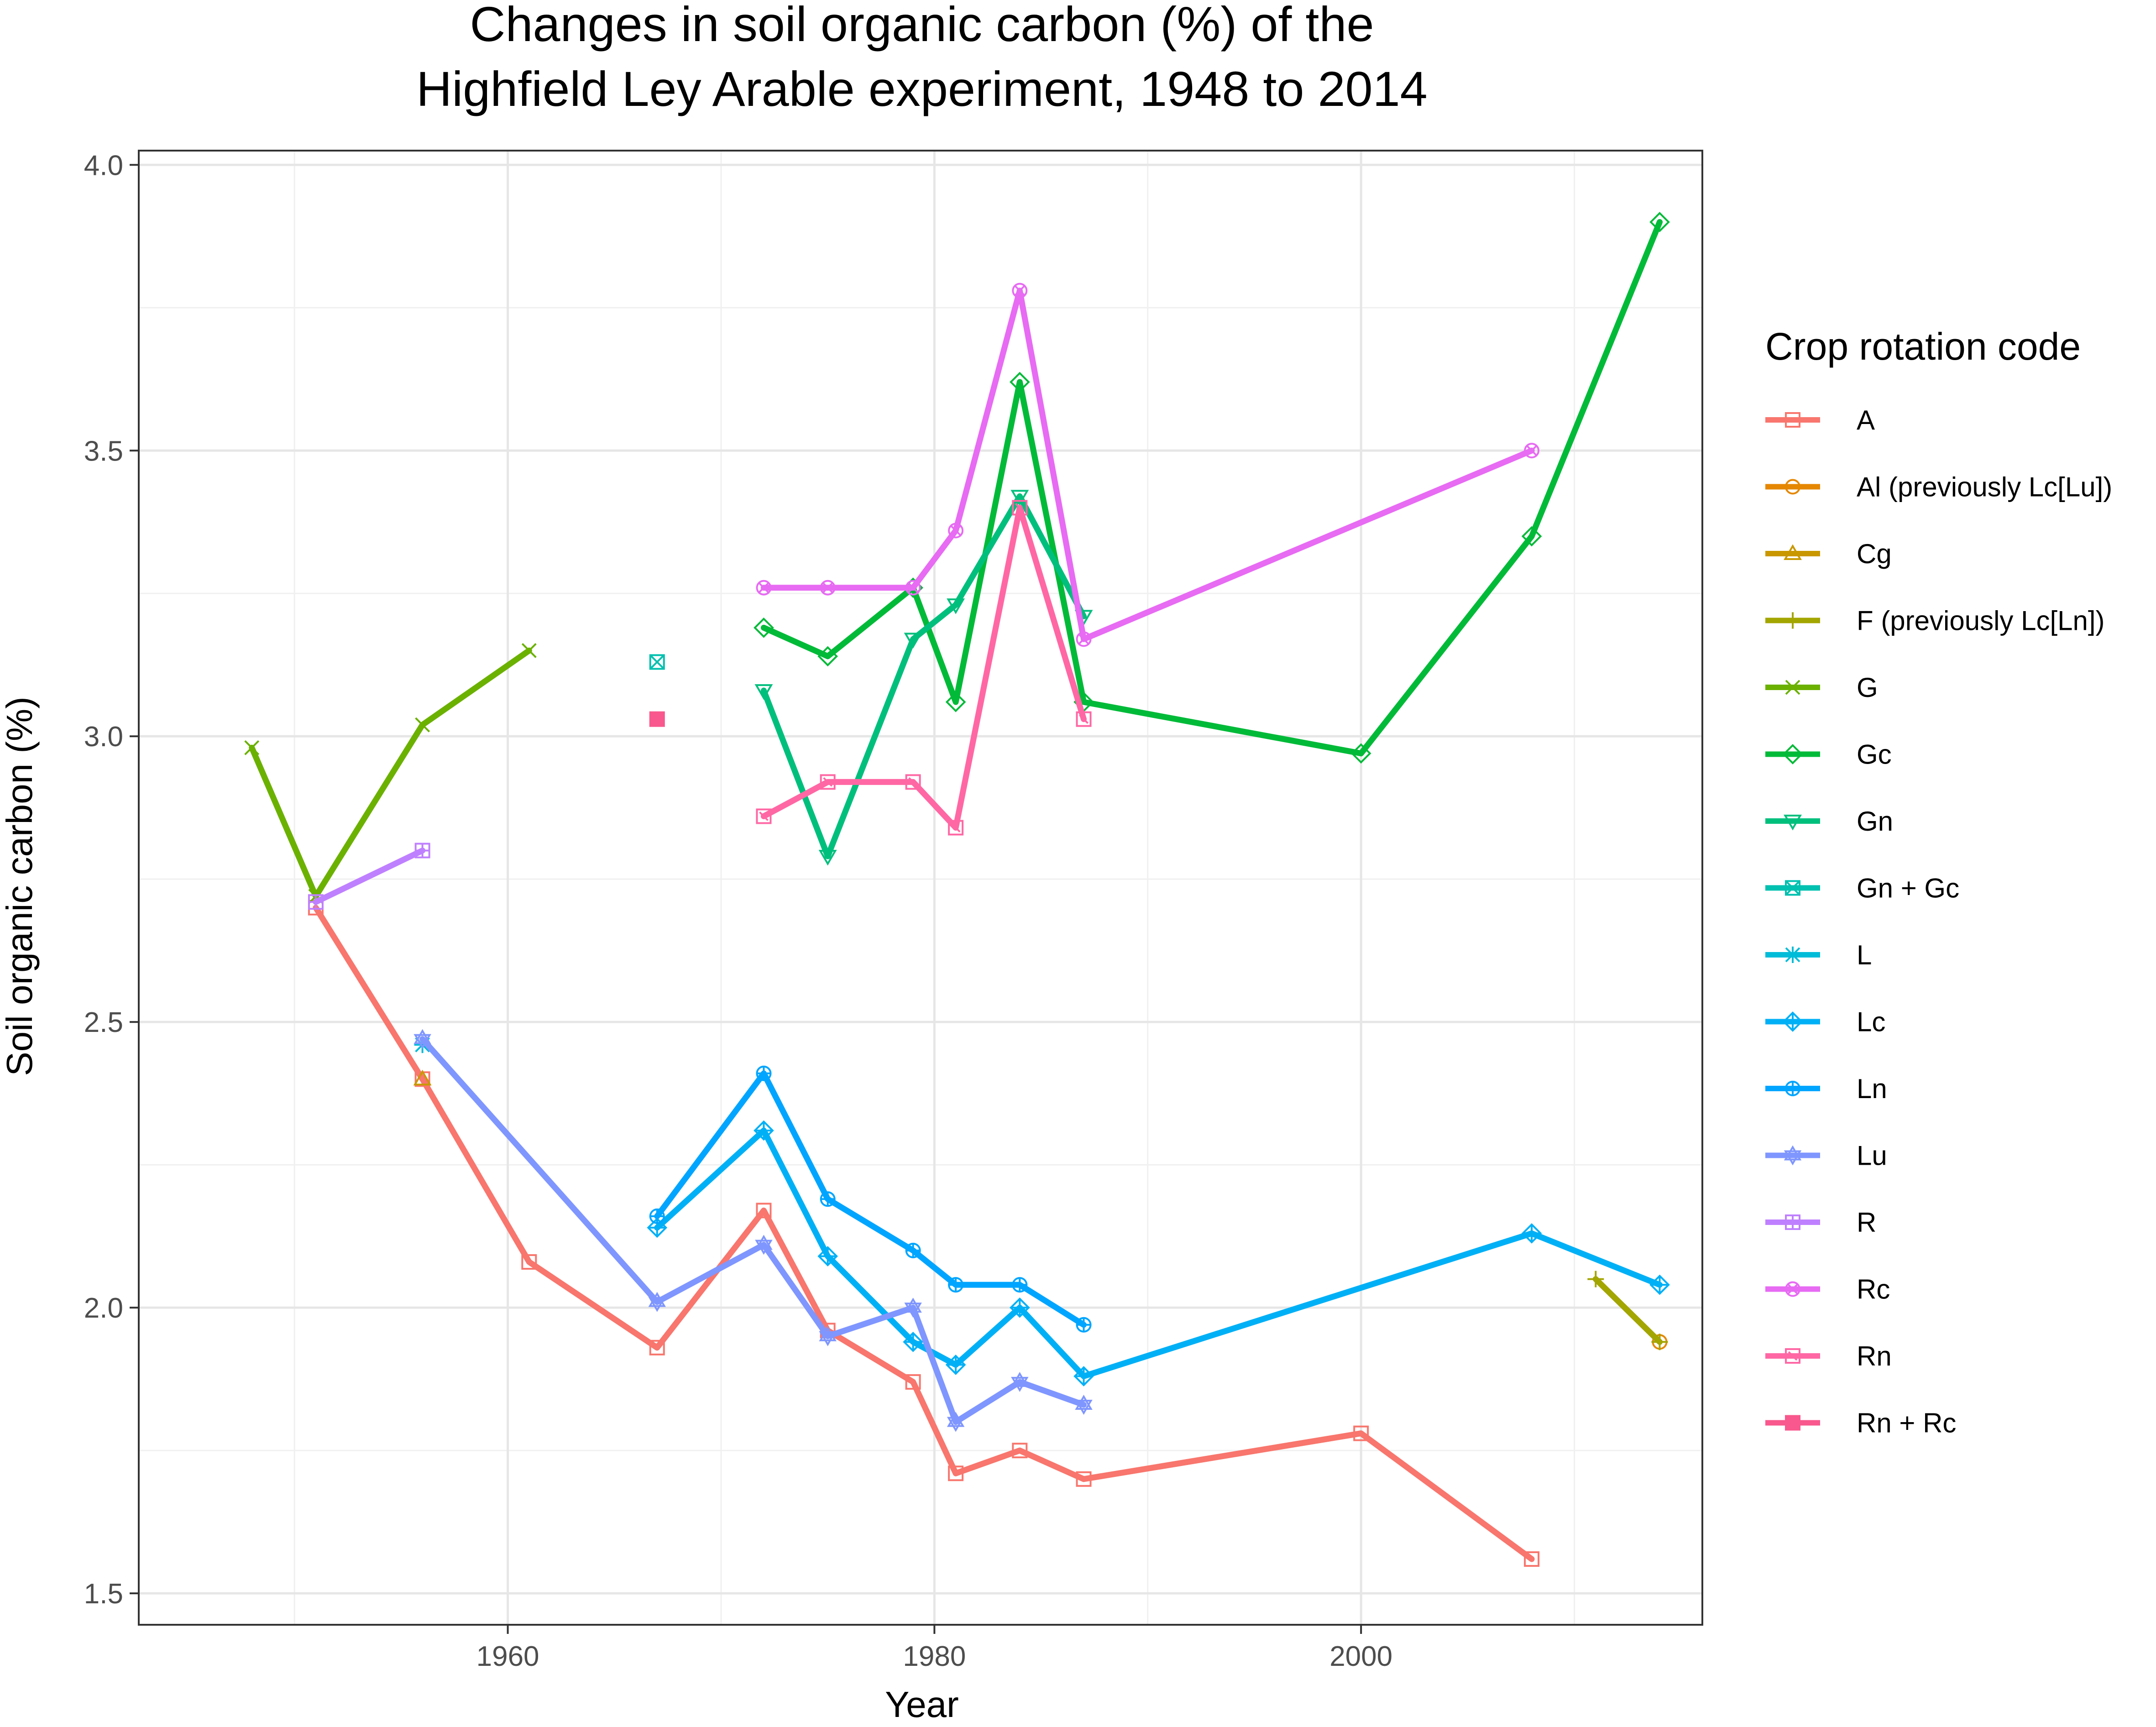  I want to click on legend-label-lc: Lc, so click(1871, 1022).